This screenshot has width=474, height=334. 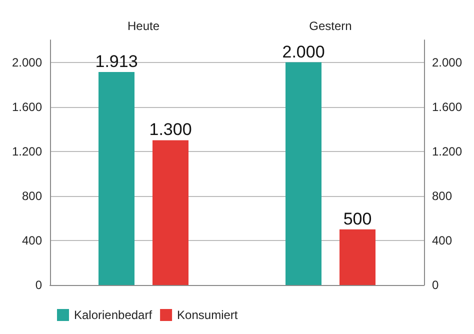 I want to click on data-label: 1.300, so click(x=170, y=130).